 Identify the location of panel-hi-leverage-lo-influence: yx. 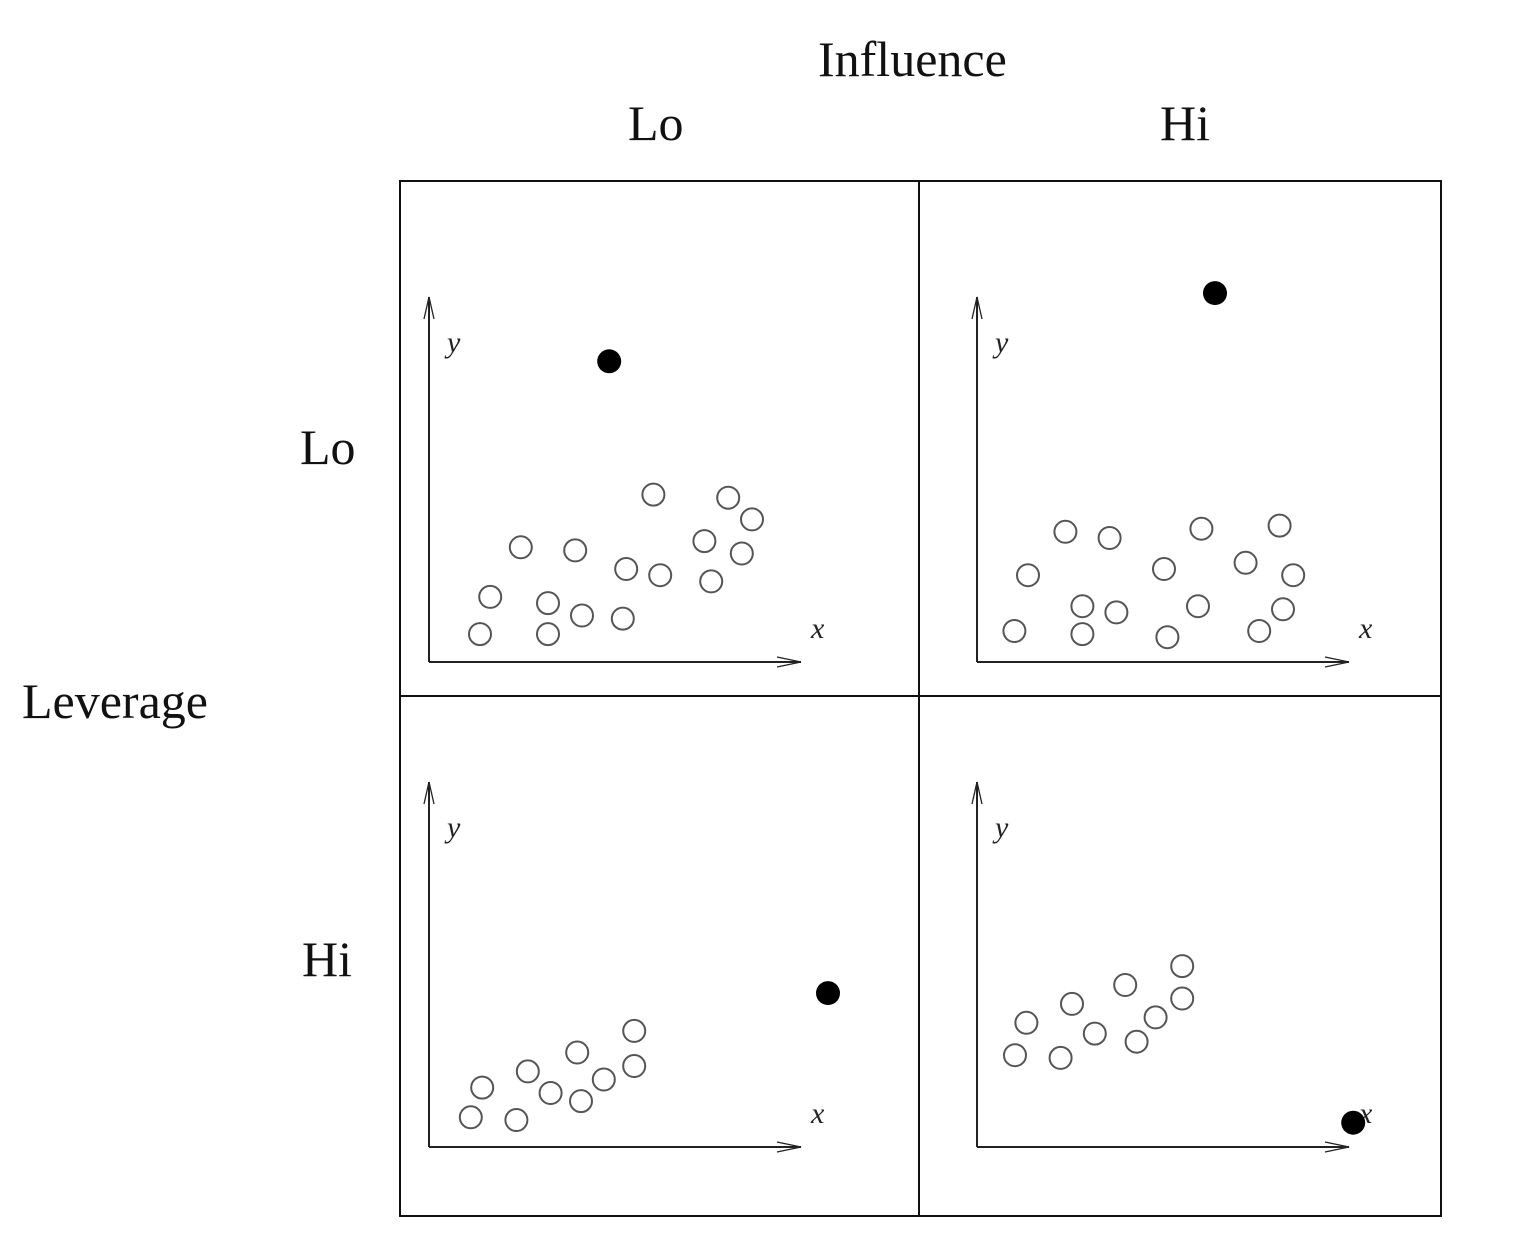
(631, 967).